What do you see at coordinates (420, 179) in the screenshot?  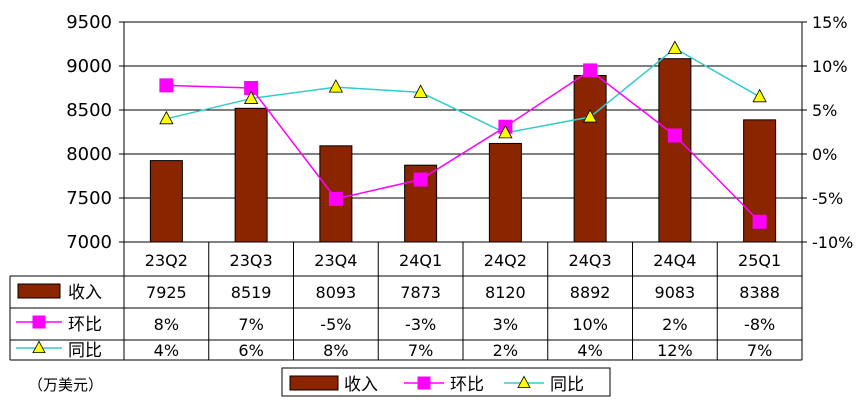 I see `point-环比-24Q1` at bounding box center [420, 179].